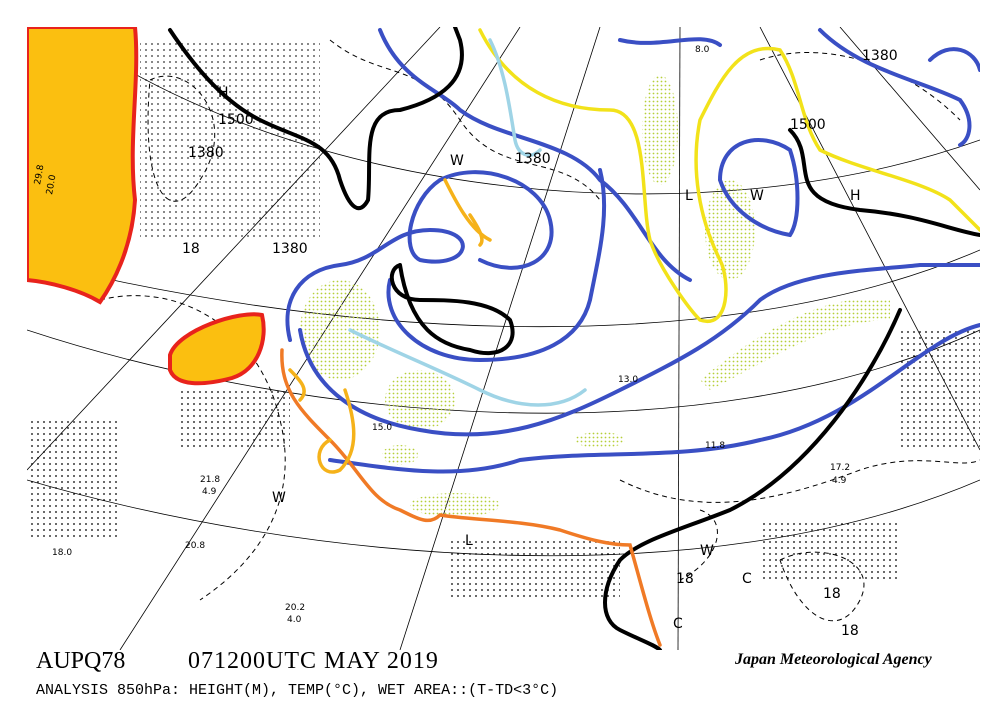 Image resolution: width=1007 pixels, height=710 pixels. Describe the element at coordinates (295, 608) in the screenshot. I see `map-label: 20.2` at that location.